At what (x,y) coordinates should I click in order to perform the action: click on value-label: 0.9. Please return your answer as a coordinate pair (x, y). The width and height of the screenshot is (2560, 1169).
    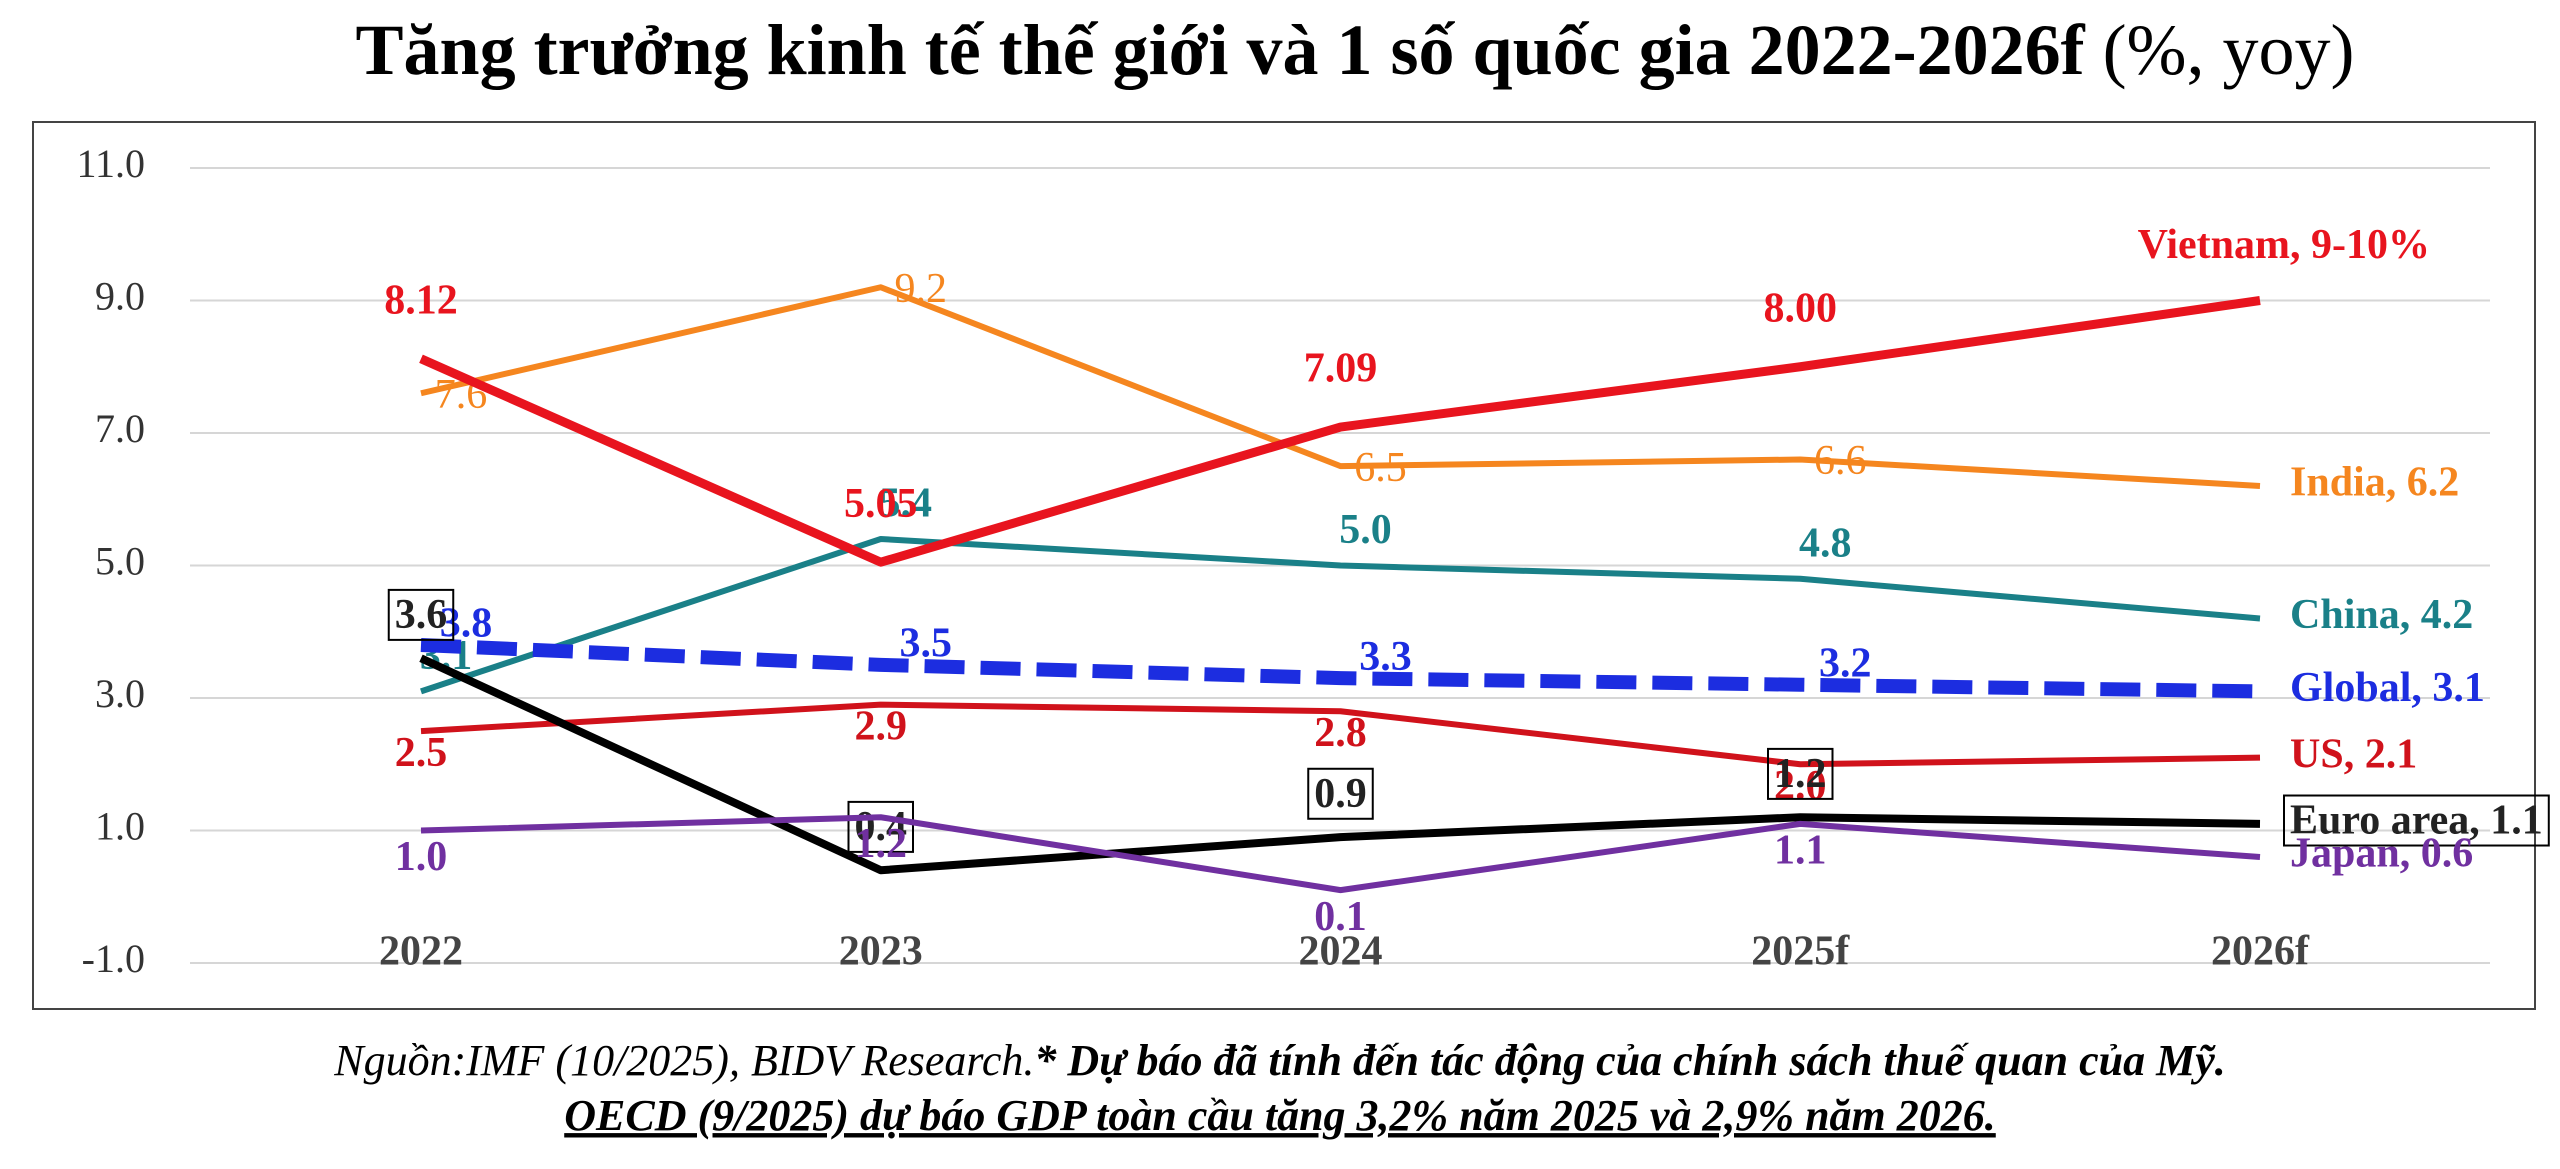
    Looking at the image, I should click on (1340, 794).